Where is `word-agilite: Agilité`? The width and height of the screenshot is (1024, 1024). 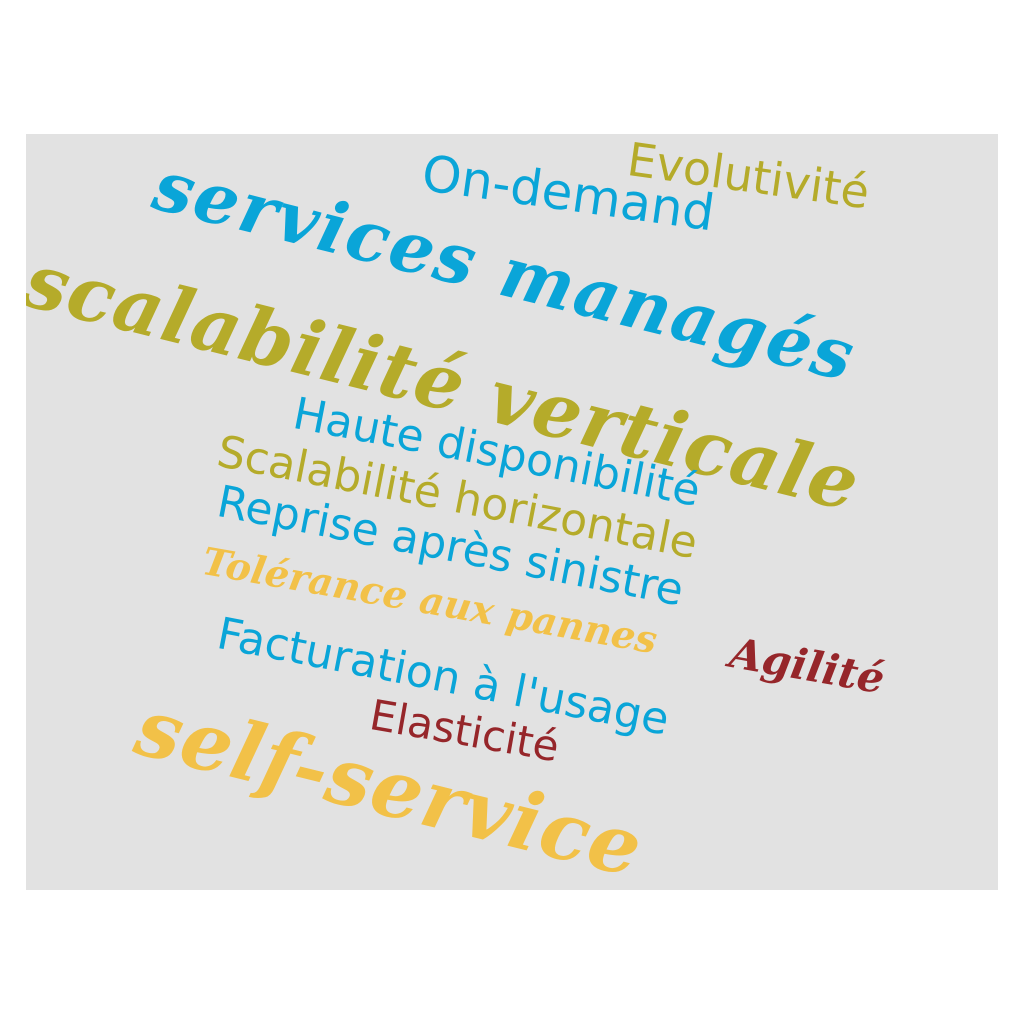 word-agilite: Agilité is located at coordinates (807, 666).